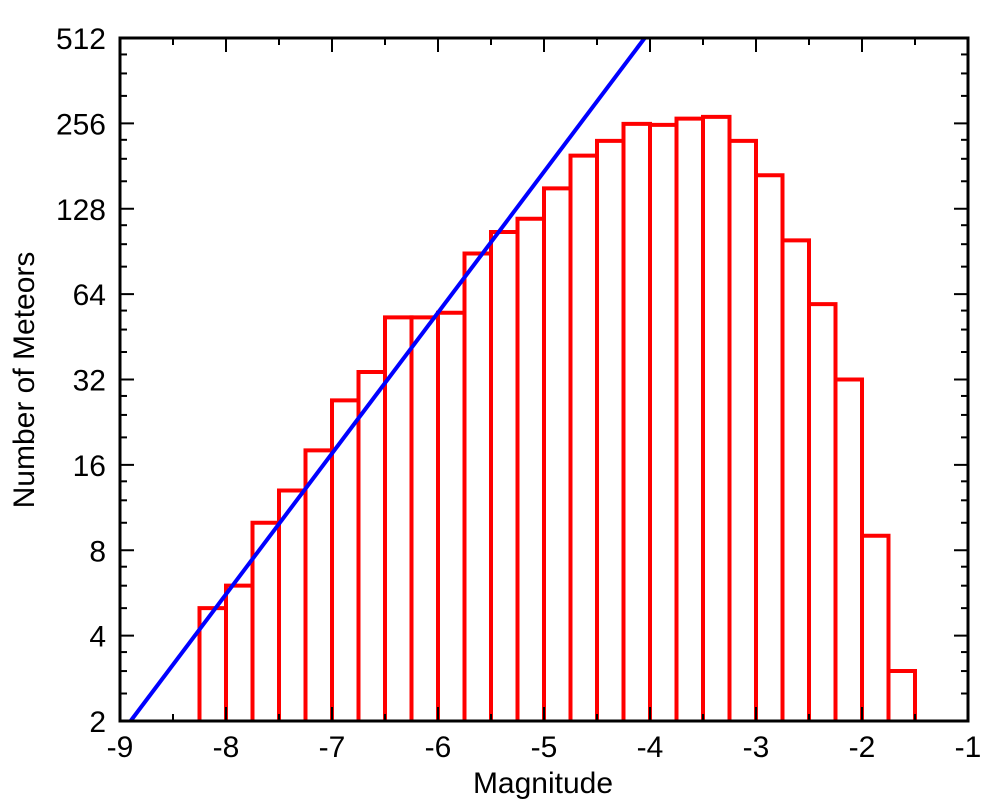  Describe the element at coordinates (89, 381) in the screenshot. I see `y-tick-label: 32` at that location.